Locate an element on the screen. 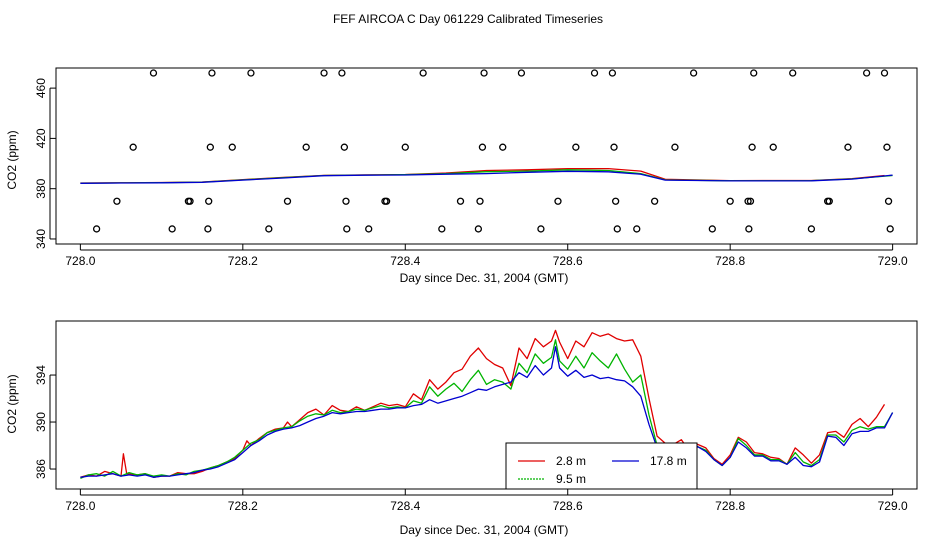  legend-label-9.5m: 9.5 m is located at coordinates (571, 479).